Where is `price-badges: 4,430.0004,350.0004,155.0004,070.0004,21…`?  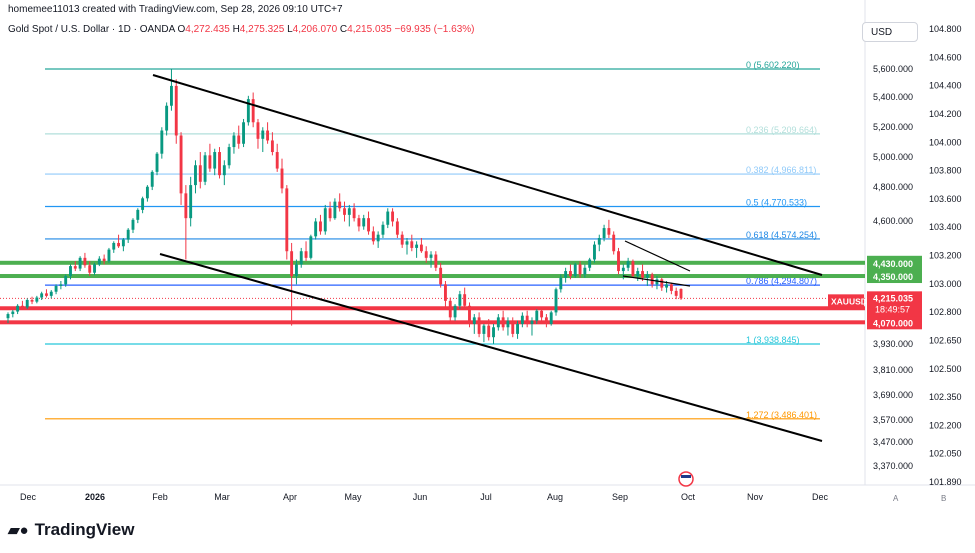
price-badges: 4,430.0004,350.0004,155.0004,070.0004,21… is located at coordinates (875, 292).